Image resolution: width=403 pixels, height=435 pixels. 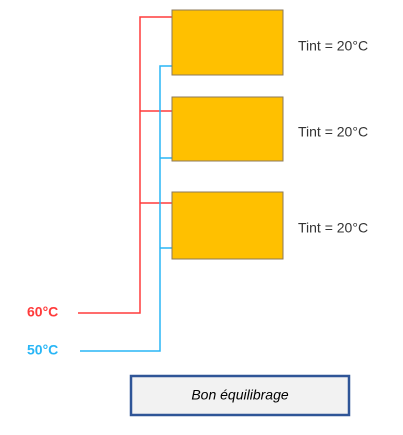 I want to click on return-label: 50°C, so click(x=42, y=350).